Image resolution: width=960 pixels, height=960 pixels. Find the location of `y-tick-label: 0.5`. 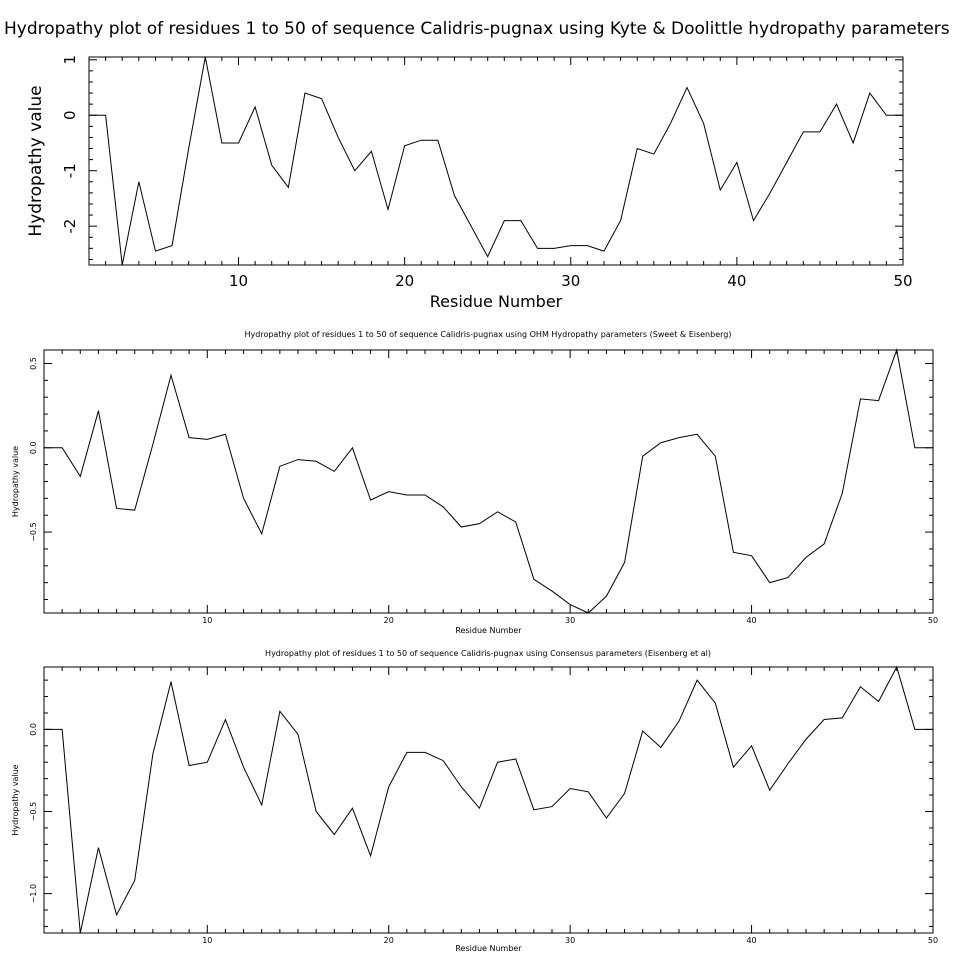

y-tick-label: 0.5 is located at coordinates (33, 363).